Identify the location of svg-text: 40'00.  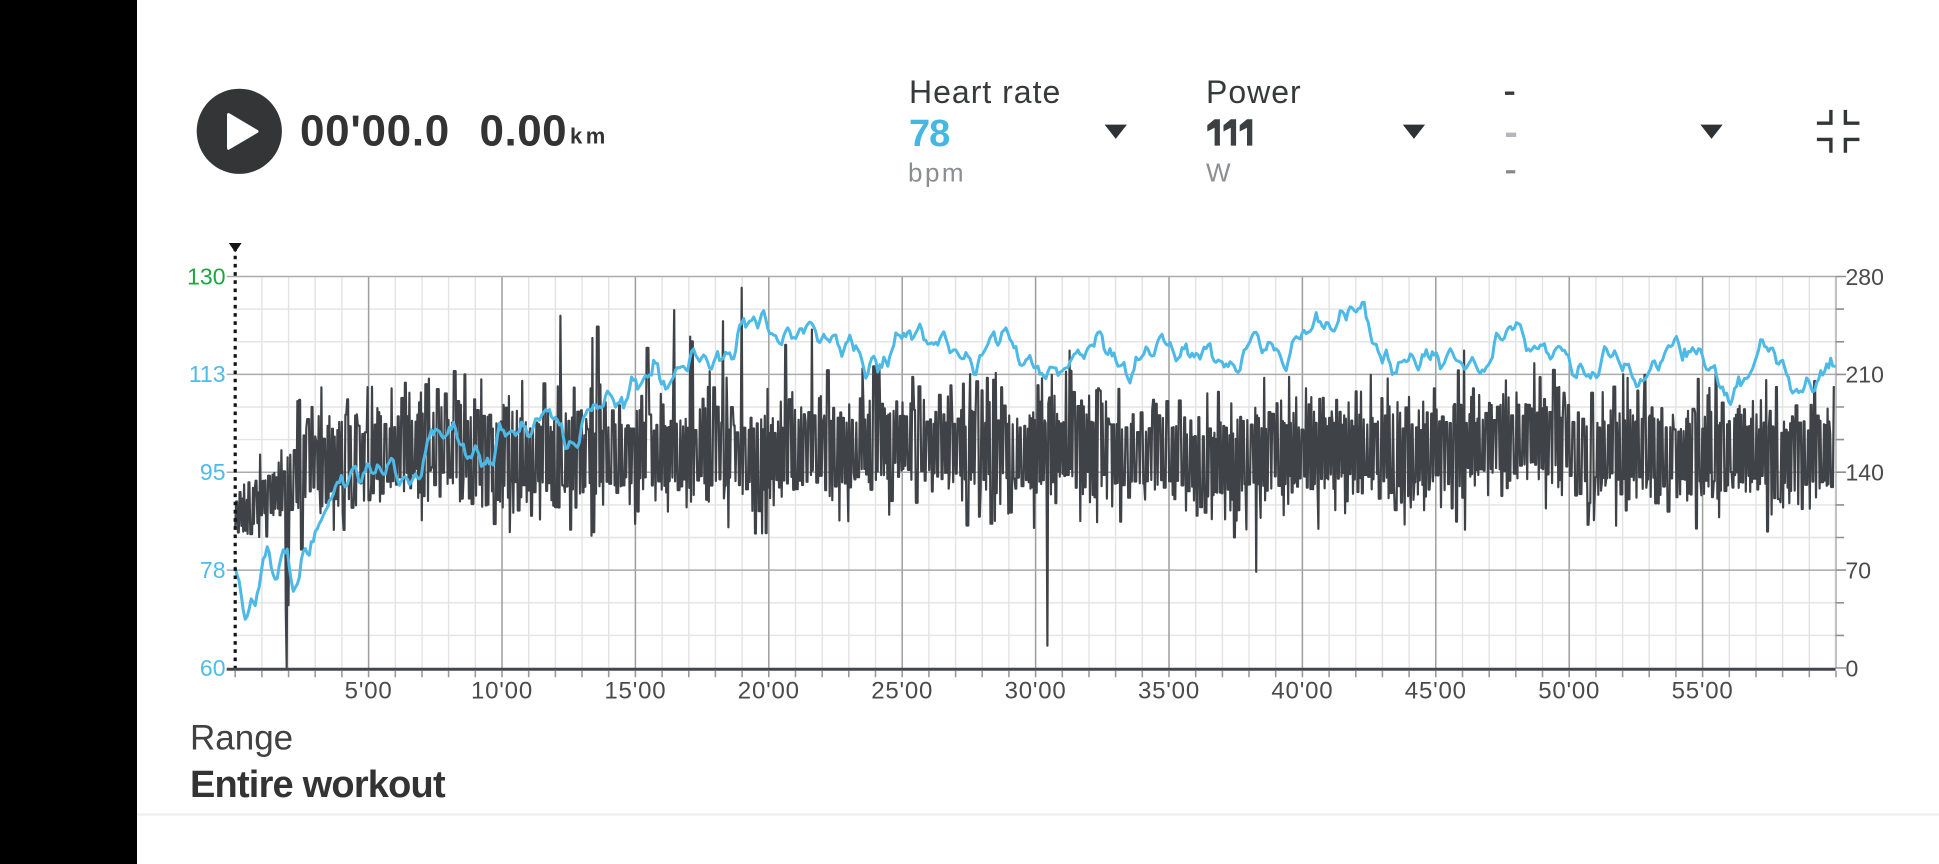
(1302, 691).